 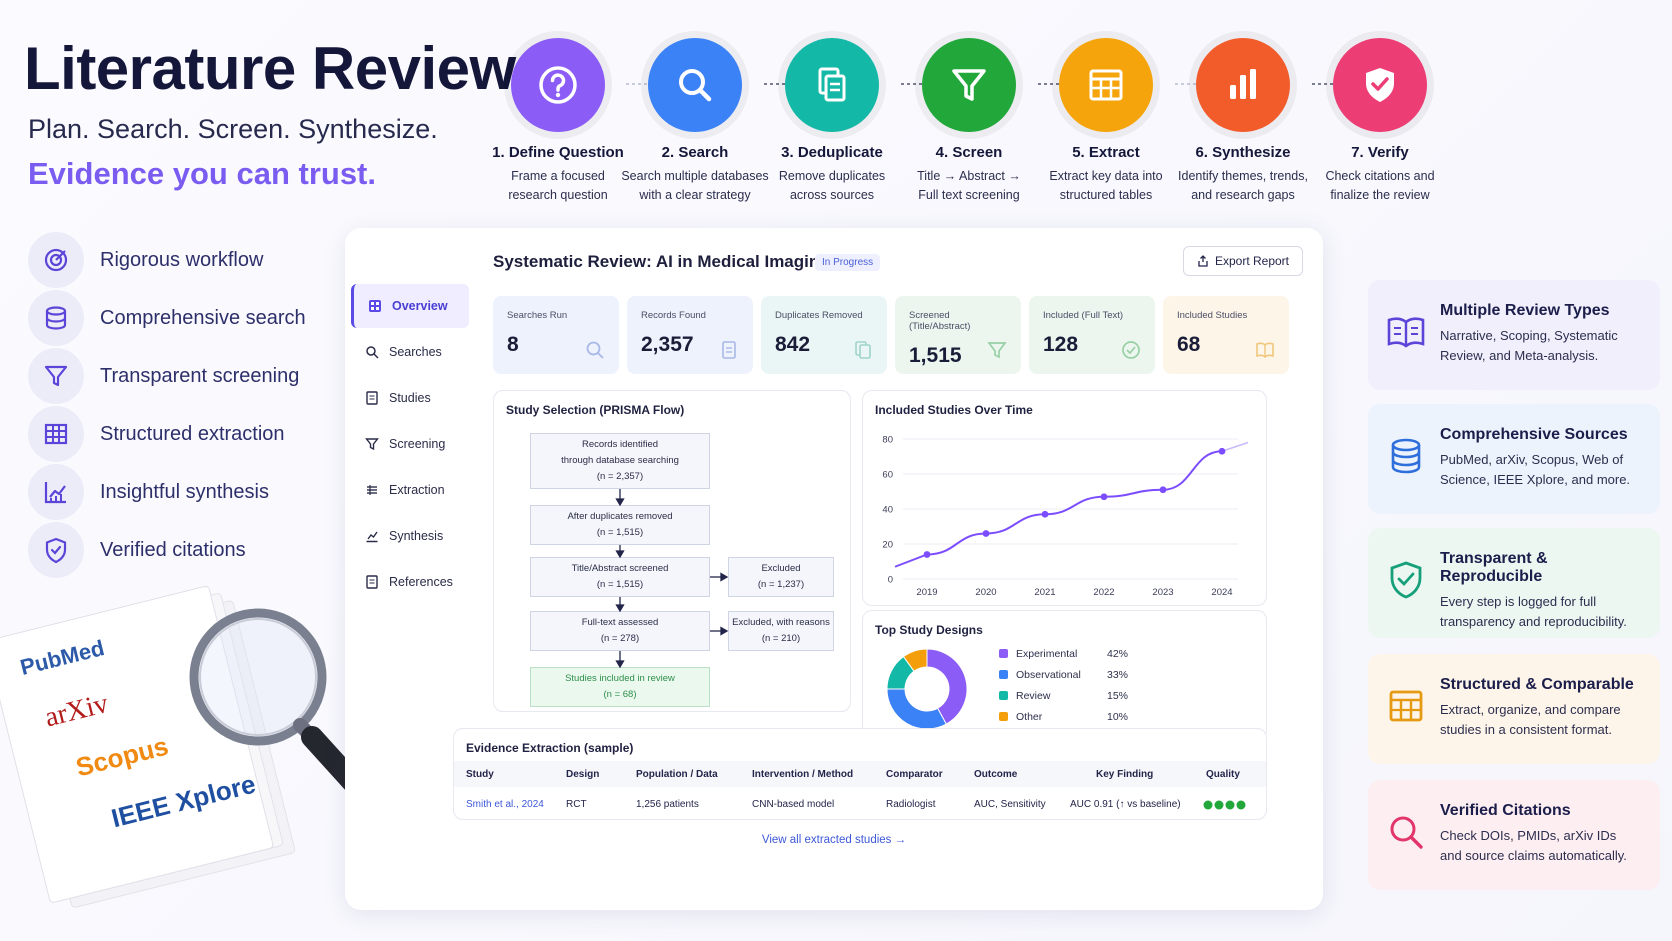 What do you see at coordinates (1203, 261) in the screenshot?
I see `export-icon` at bounding box center [1203, 261].